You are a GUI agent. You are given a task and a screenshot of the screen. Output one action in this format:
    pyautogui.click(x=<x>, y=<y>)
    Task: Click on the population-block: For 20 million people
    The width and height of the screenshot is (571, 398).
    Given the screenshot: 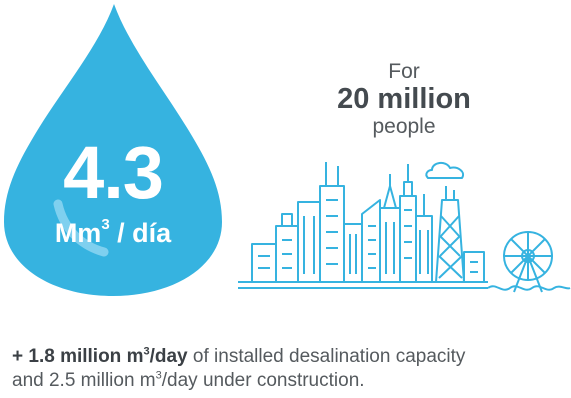 What is the action you would take?
    pyautogui.click(x=404, y=99)
    